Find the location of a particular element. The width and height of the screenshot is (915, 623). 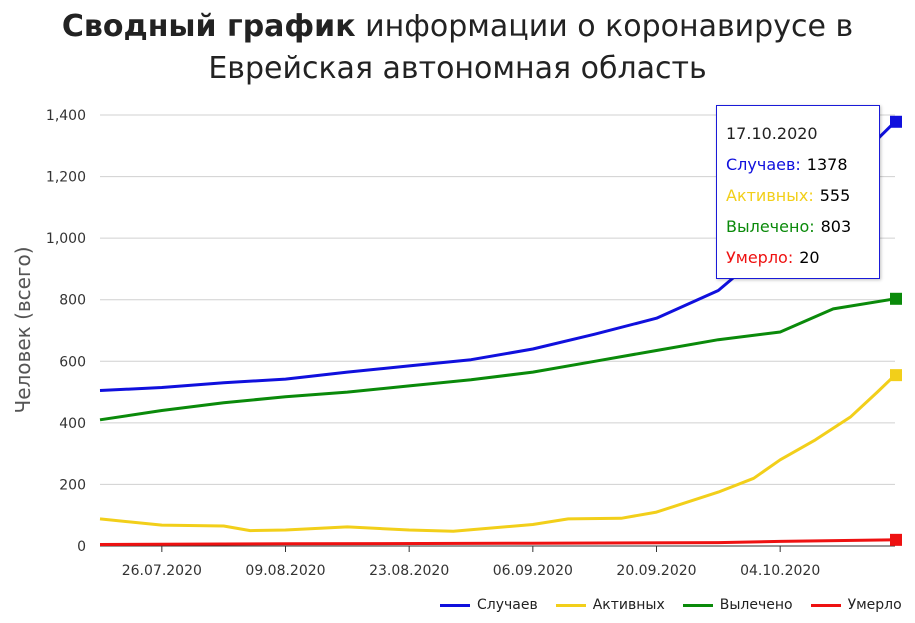

y-tick-label: 800 is located at coordinates (72, 301).